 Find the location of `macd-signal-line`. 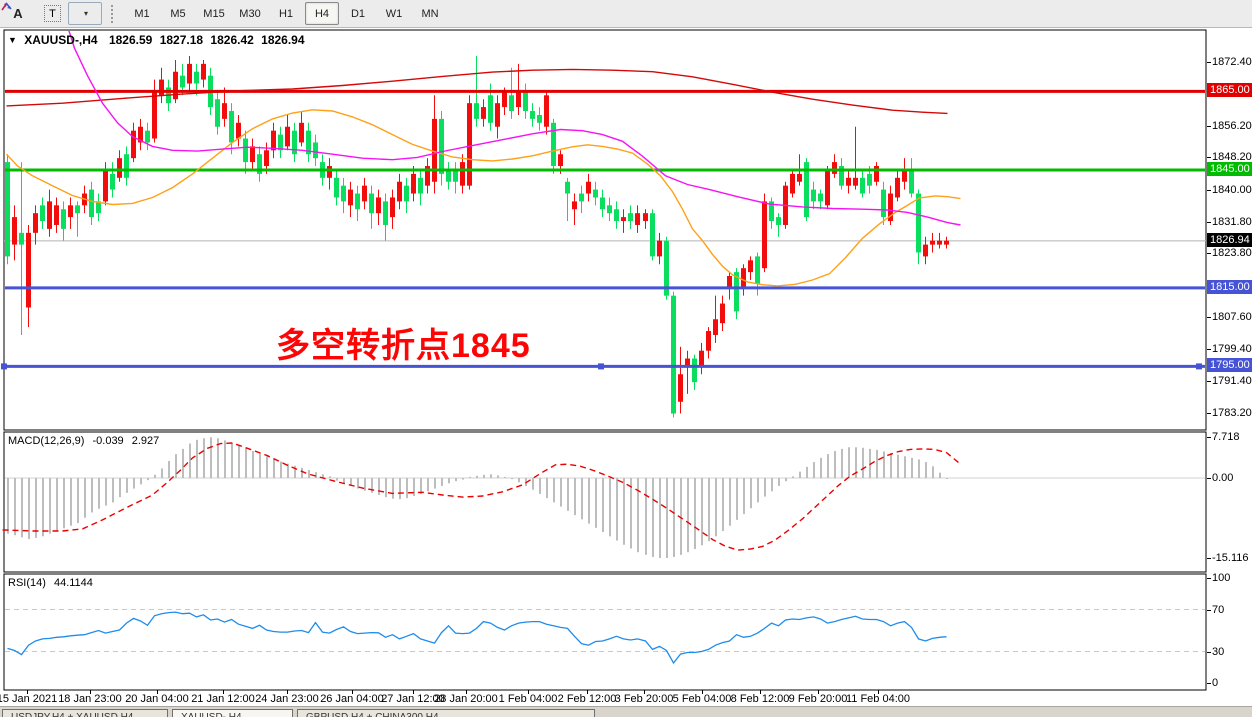

macd-signal-line is located at coordinates (480, 496).